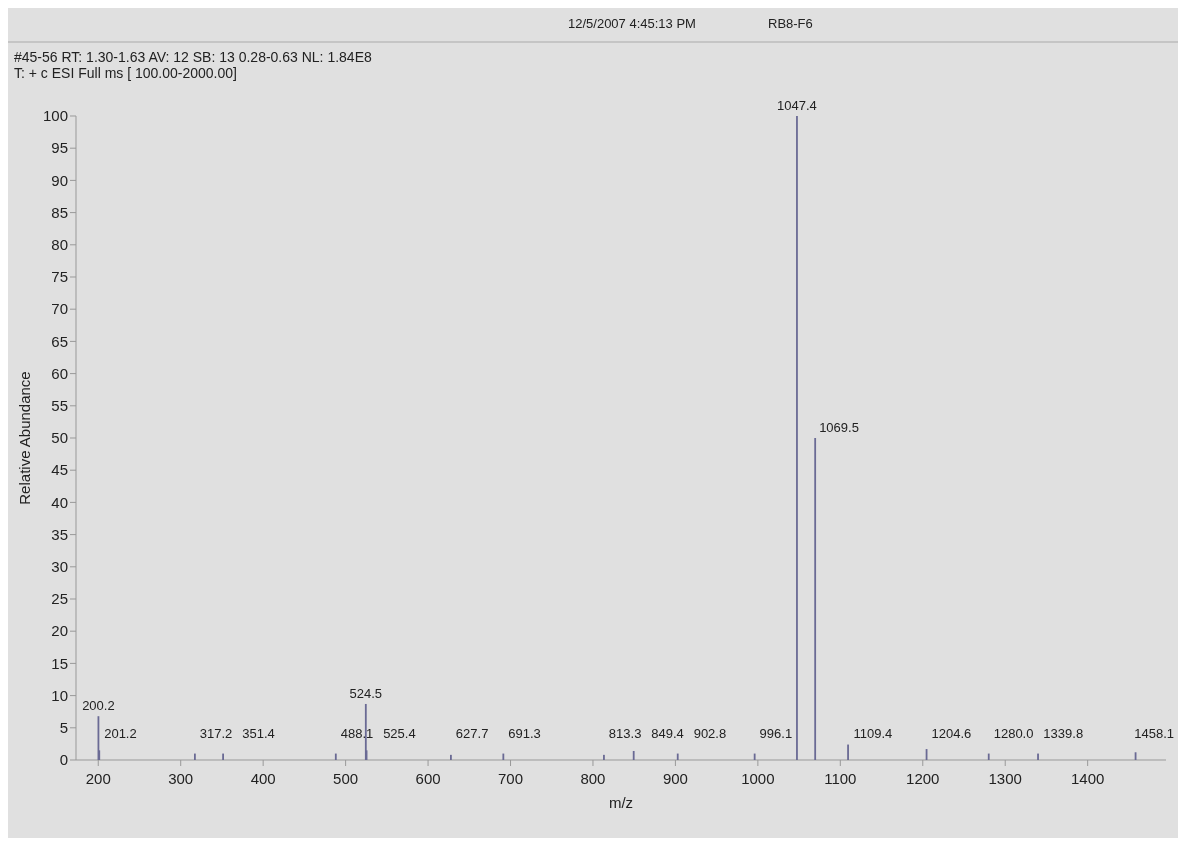  Describe the element at coordinates (428, 778) in the screenshot. I see `x-tick-label: 600` at that location.